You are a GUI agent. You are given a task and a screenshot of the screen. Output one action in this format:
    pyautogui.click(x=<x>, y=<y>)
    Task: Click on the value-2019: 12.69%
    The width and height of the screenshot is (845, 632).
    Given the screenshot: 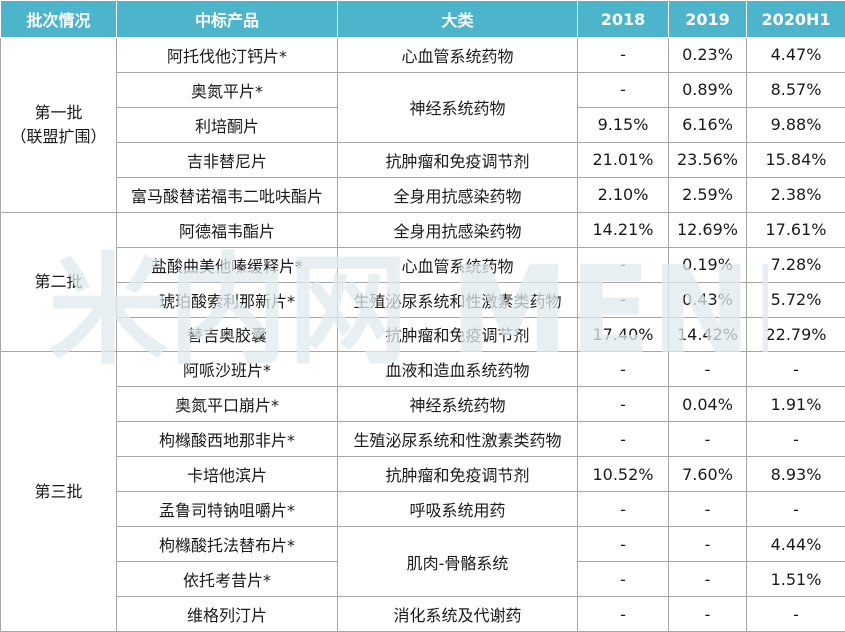 What is the action you would take?
    pyautogui.click(x=707, y=229)
    